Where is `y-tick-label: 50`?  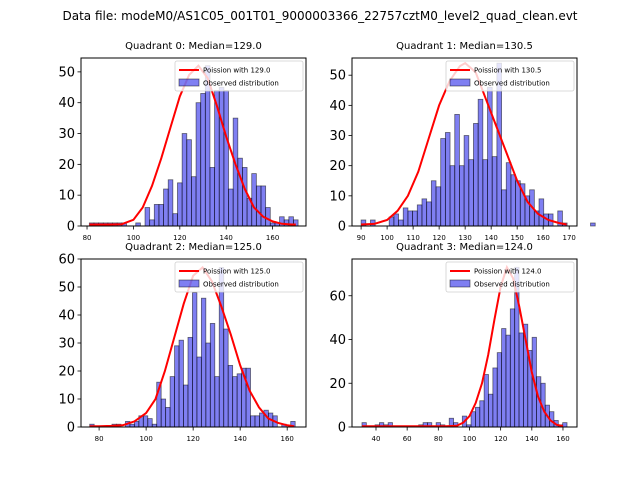 y-tick-label: 50 is located at coordinates (66, 72).